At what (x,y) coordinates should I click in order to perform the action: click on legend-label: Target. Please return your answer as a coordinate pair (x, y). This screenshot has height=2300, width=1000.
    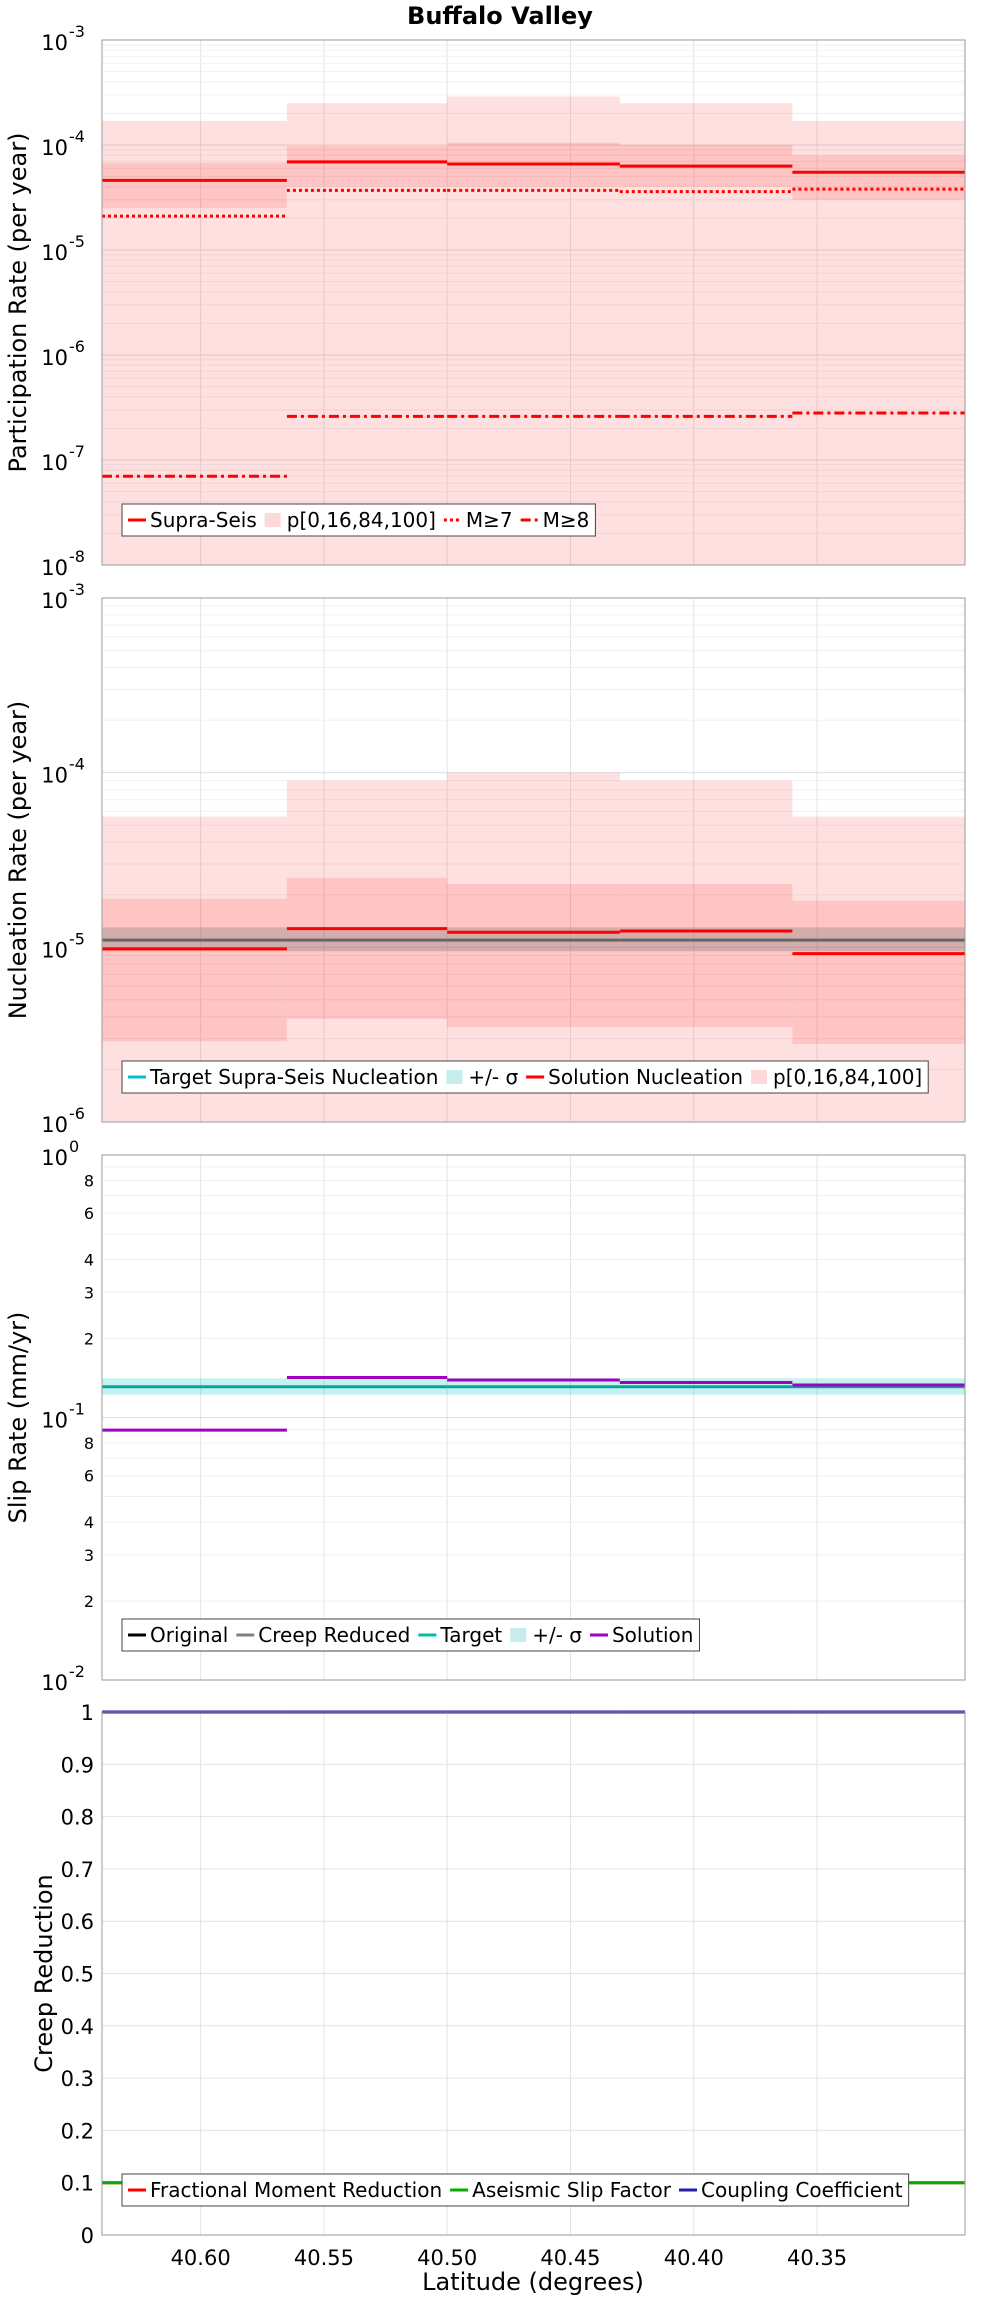
    Looking at the image, I should click on (470, 1635).